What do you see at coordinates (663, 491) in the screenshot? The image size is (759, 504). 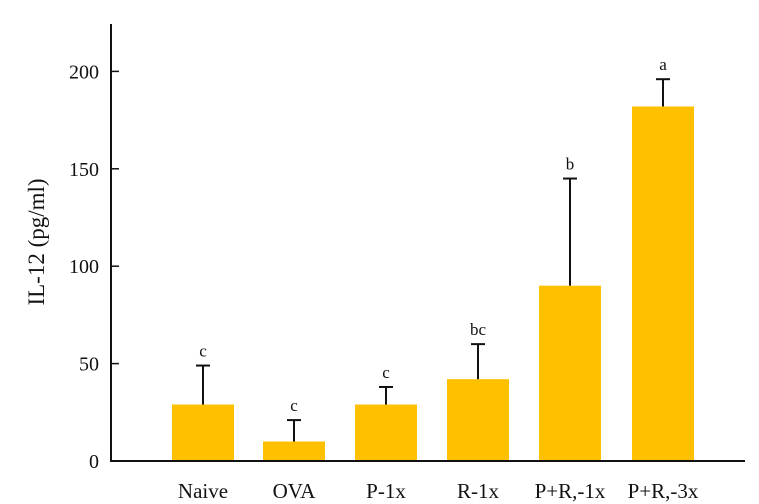 I see `x-tick-label: P+R,-3x` at bounding box center [663, 491].